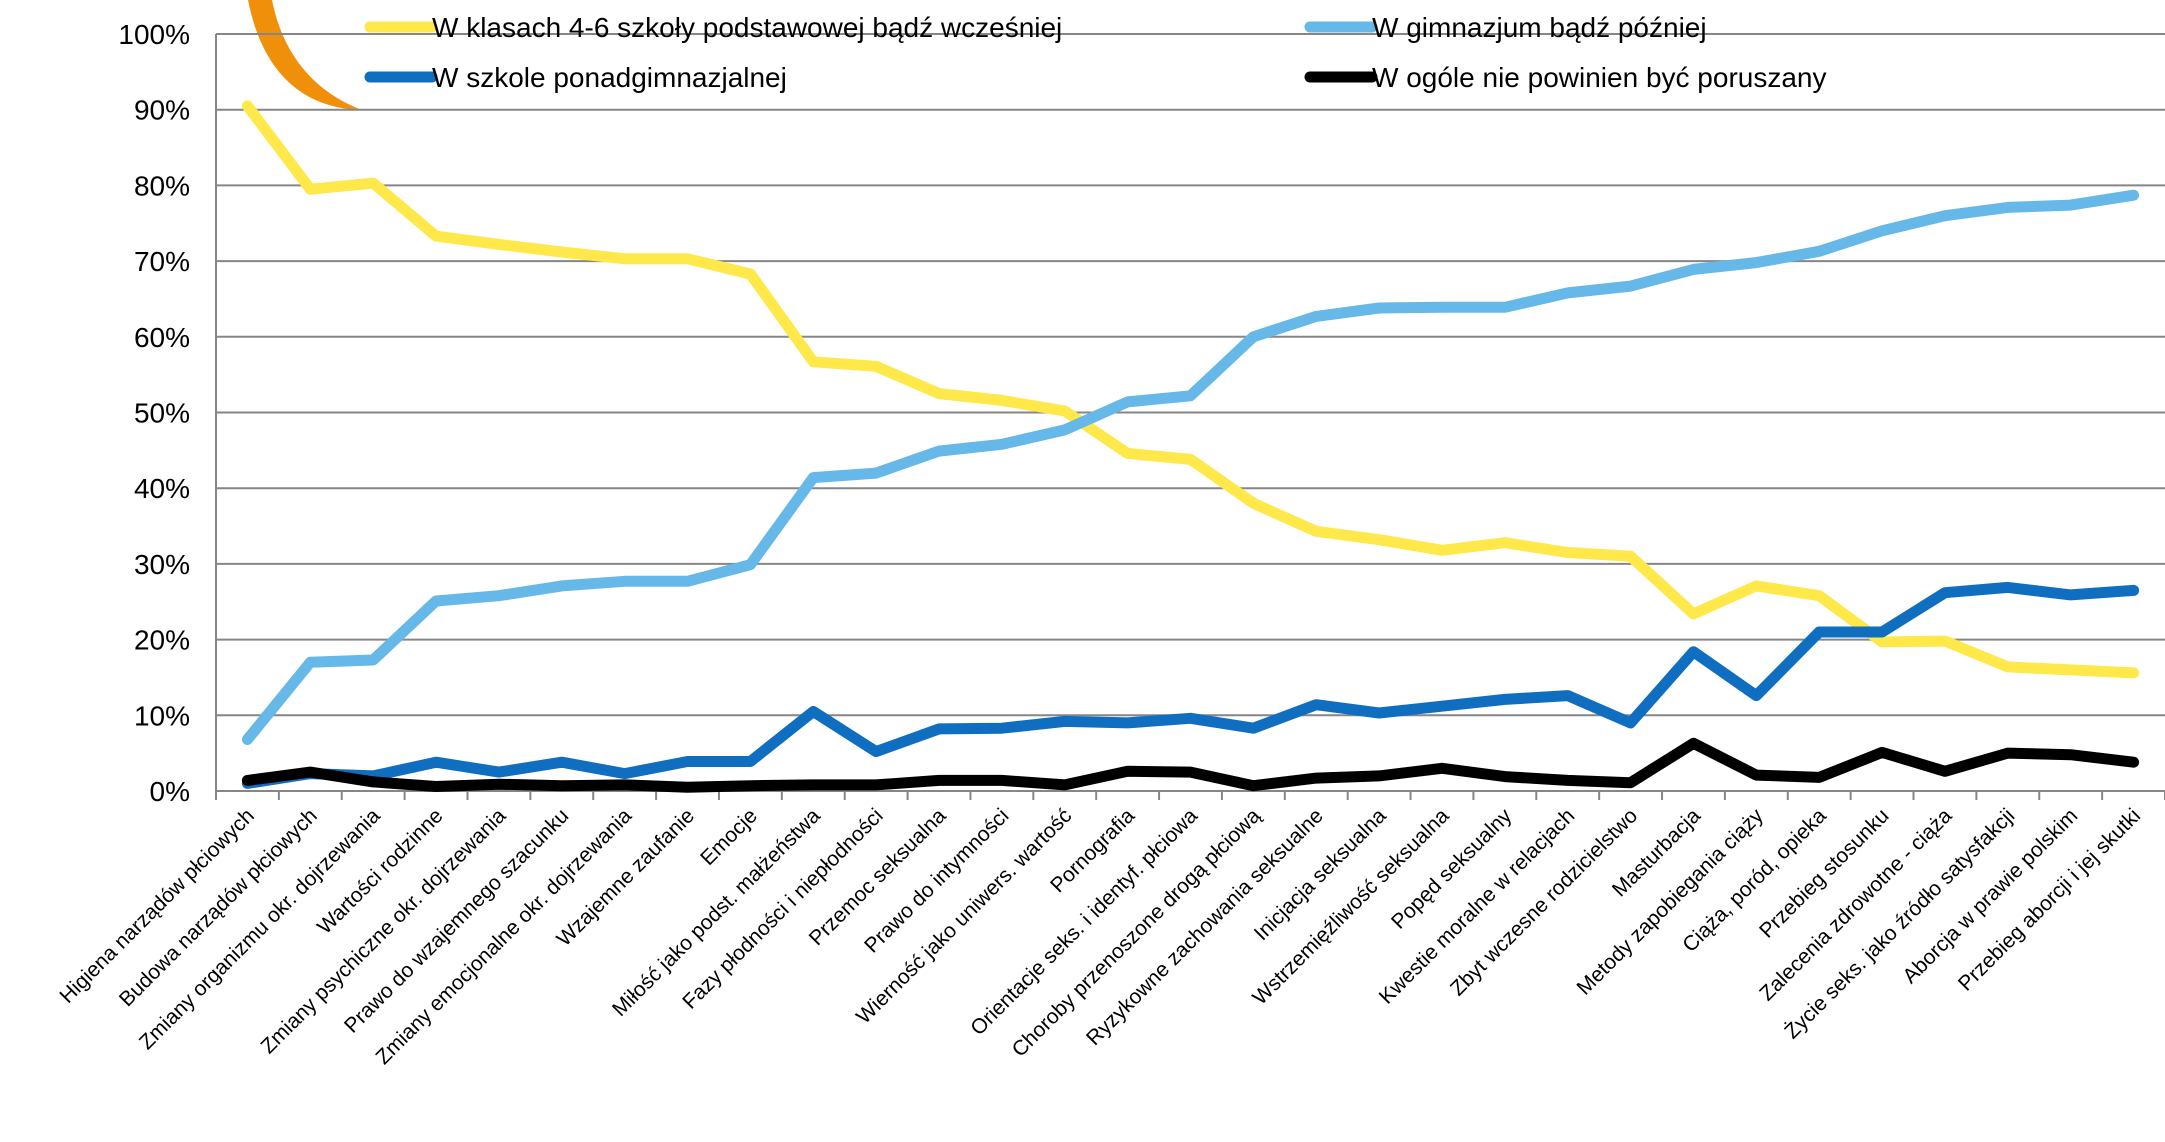 The height and width of the screenshot is (1142, 2165). Describe the element at coordinates (162, 185) in the screenshot. I see `y-tick-label: 80%` at that location.